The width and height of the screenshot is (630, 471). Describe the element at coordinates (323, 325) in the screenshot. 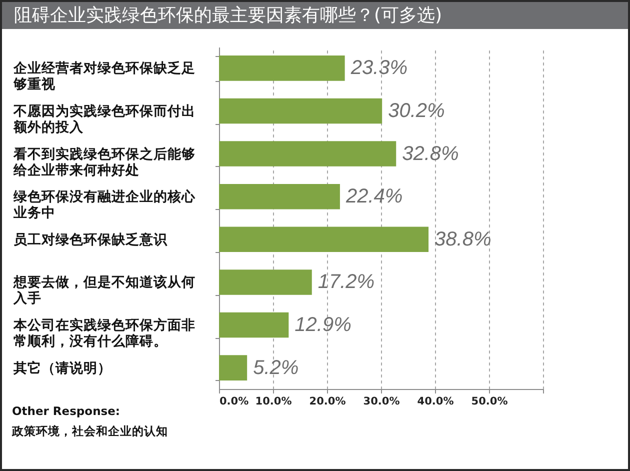

I see `data-label: 12.9%` at that location.